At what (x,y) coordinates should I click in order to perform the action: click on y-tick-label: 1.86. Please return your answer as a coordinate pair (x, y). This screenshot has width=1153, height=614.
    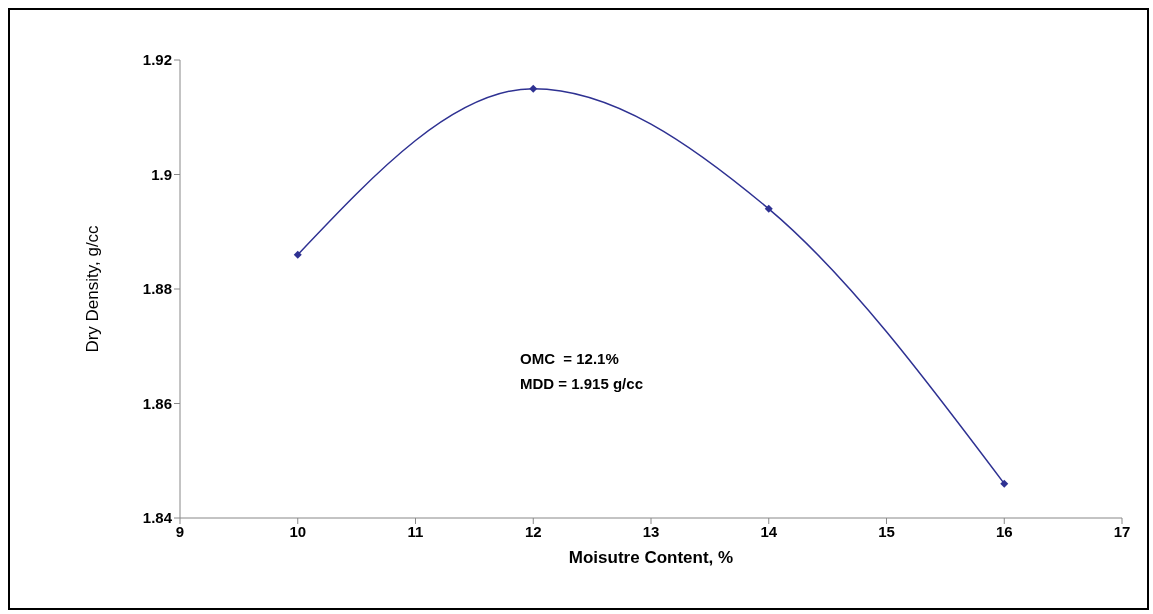
    Looking at the image, I should click on (157, 403).